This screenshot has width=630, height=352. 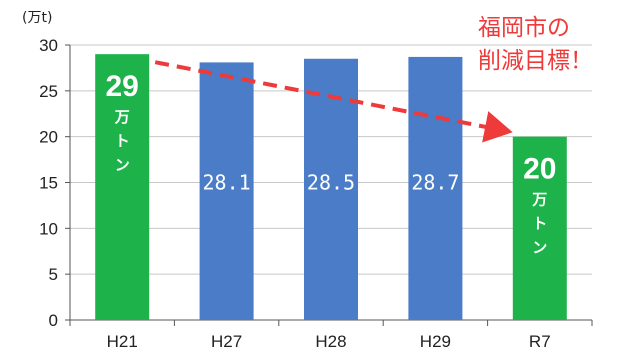 What do you see at coordinates (524, 28) in the screenshot?
I see `annotation-line: 福岡市の` at bounding box center [524, 28].